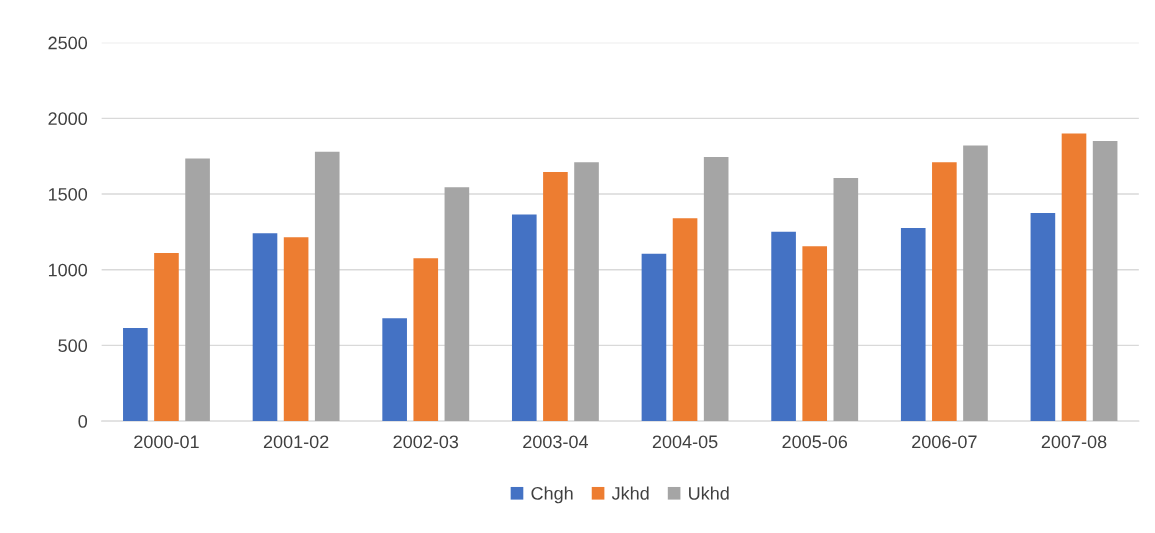 The height and width of the screenshot is (533, 1155). I want to click on legend-label: Chgh, so click(552, 495).